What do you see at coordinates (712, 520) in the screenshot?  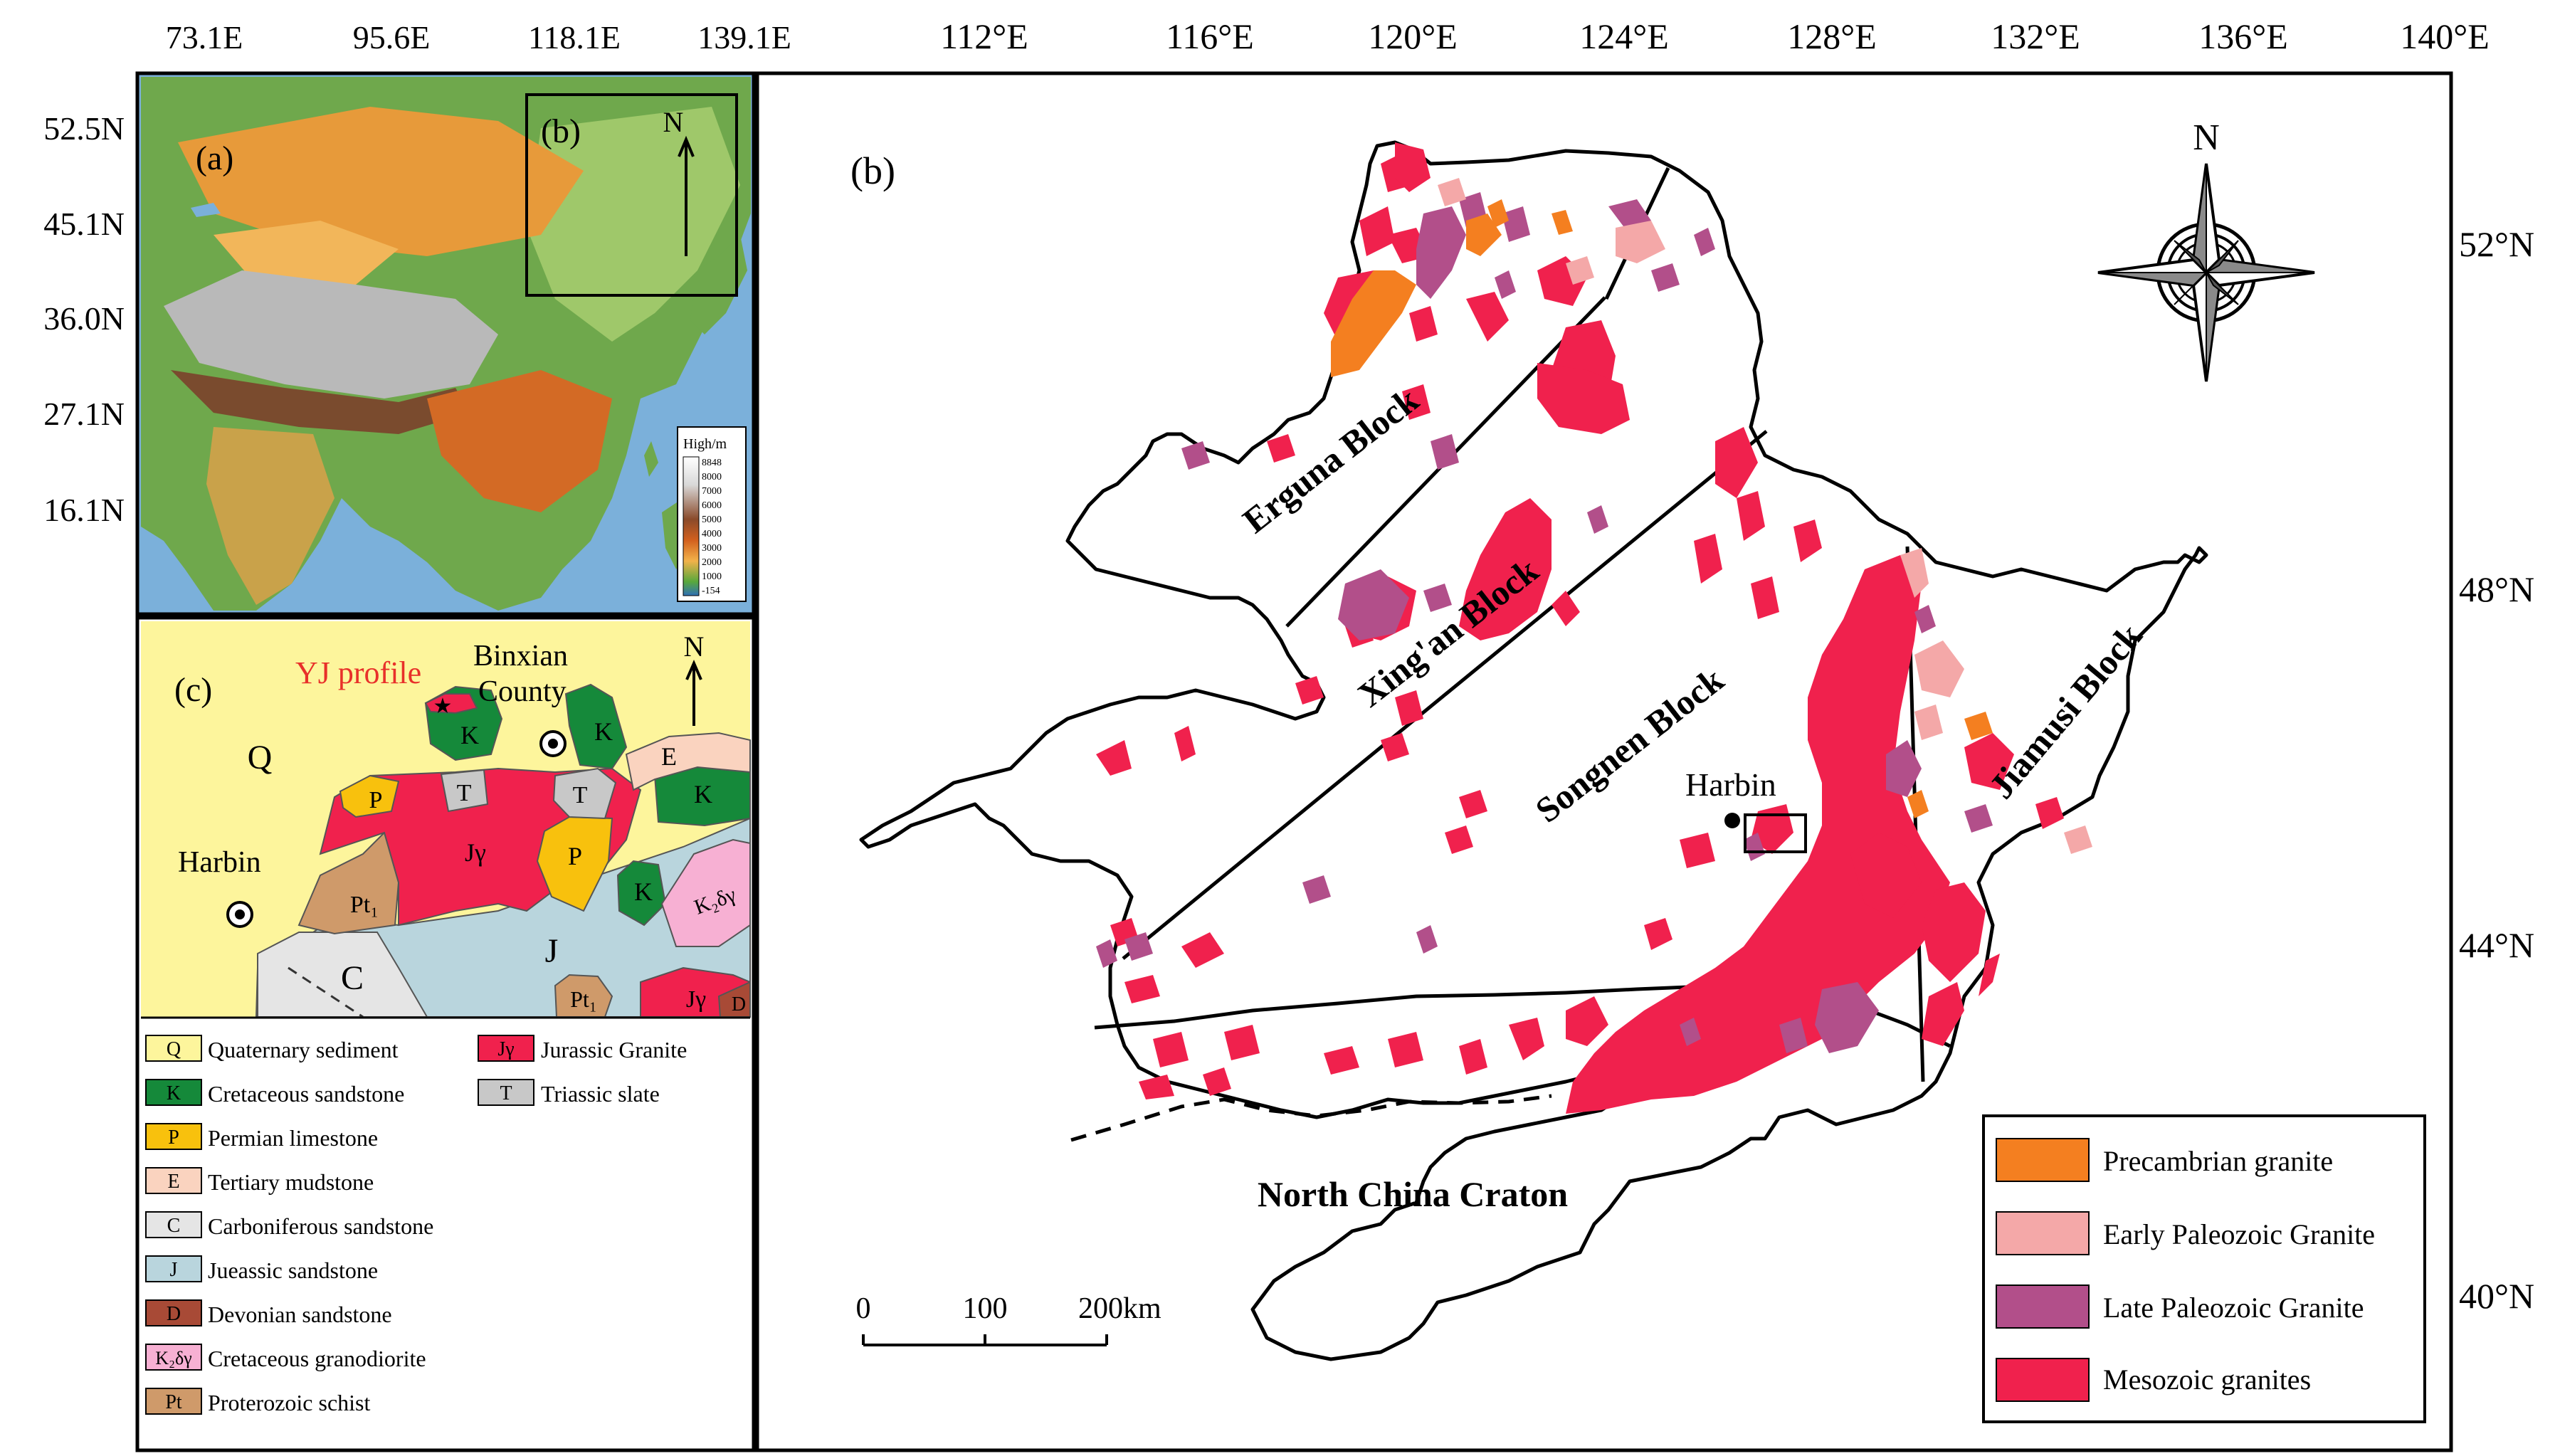 I see `elevation-level: 5000` at bounding box center [712, 520].